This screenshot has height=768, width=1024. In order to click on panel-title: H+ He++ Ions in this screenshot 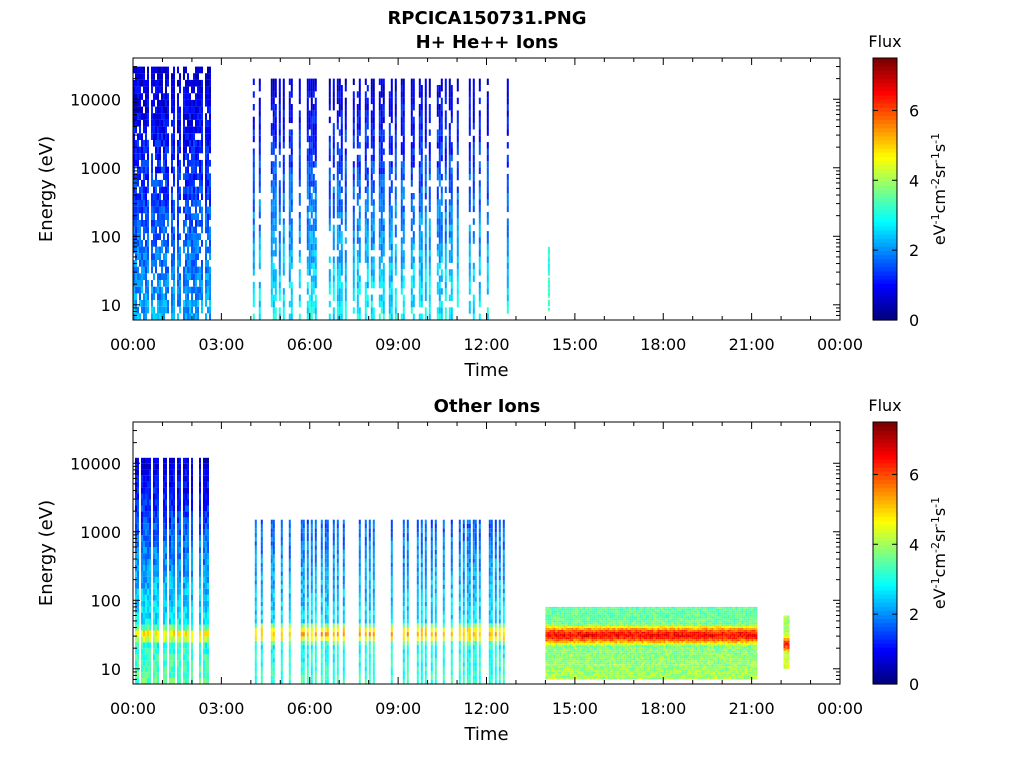, I will do `click(487, 42)`.